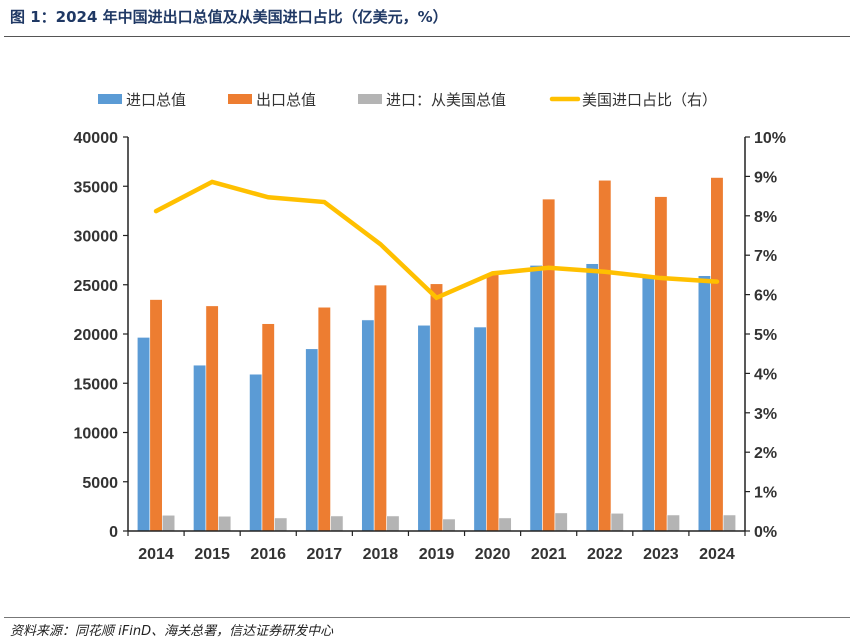 The width and height of the screenshot is (855, 642). Describe the element at coordinates (96, 237) in the screenshot. I see `left-tick-label: 30000` at that location.